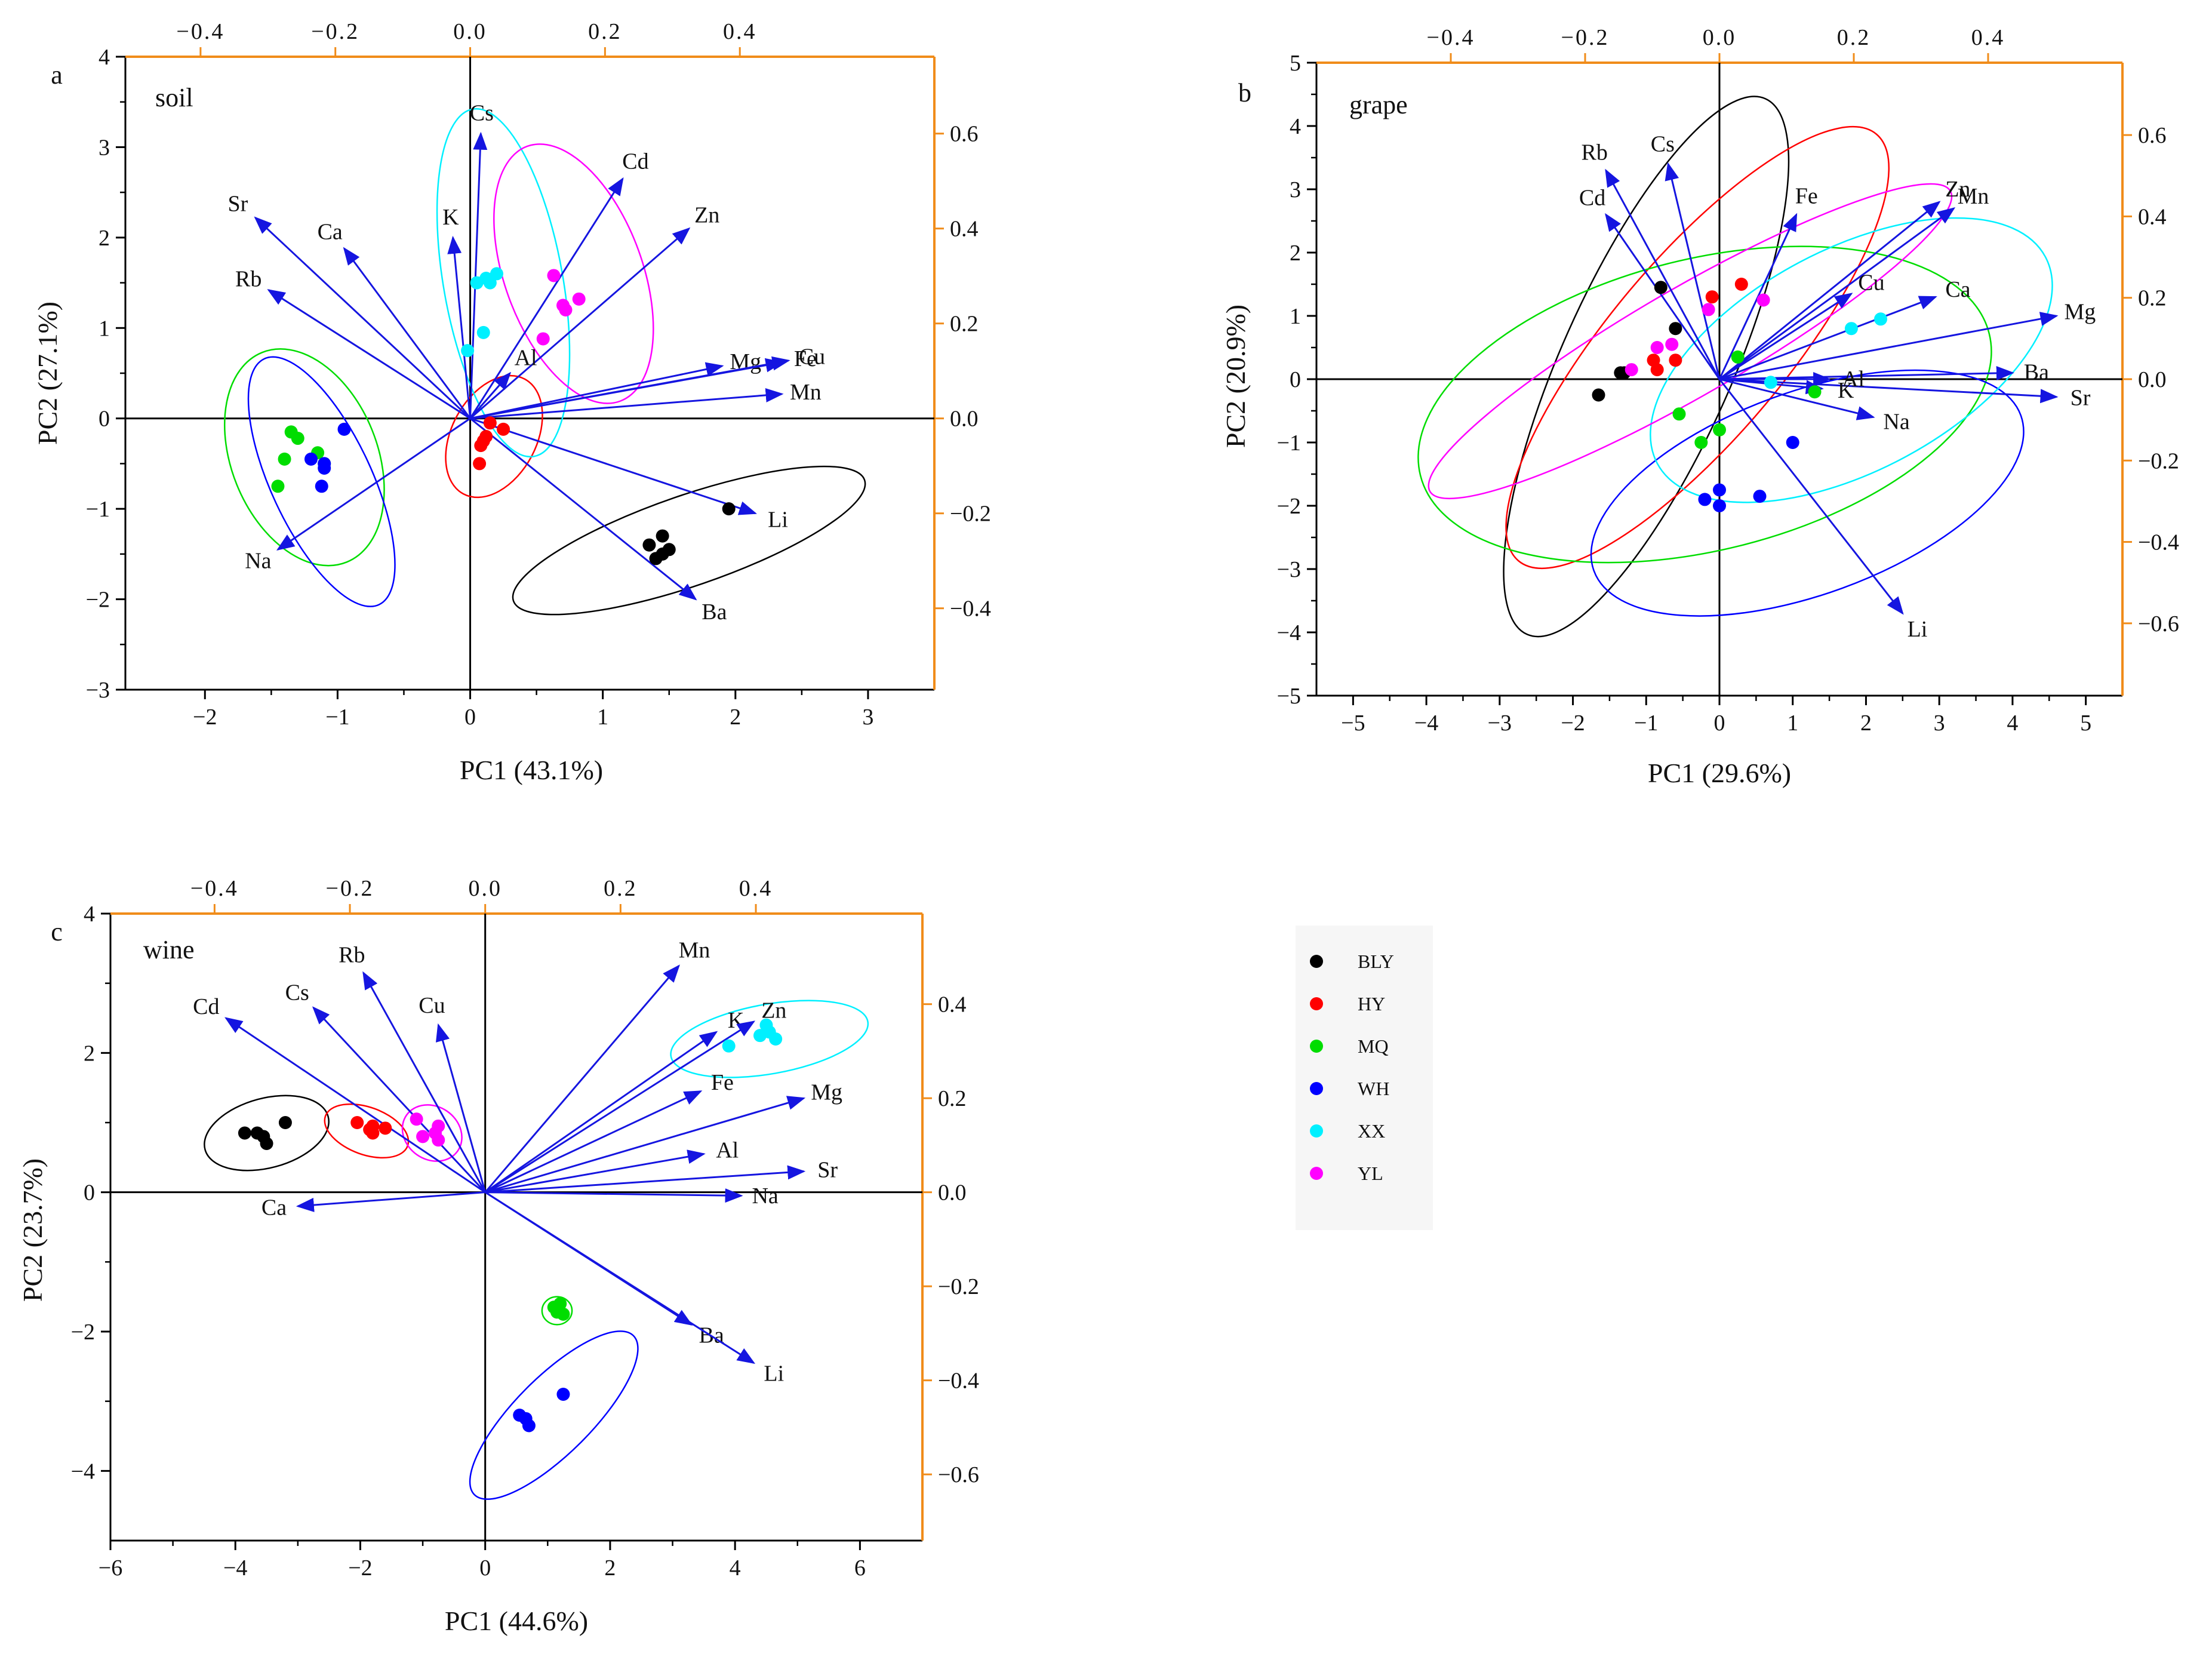 The height and width of the screenshot is (1660, 2212). I want to click on loading-label-sr: Sr, so click(238, 203).